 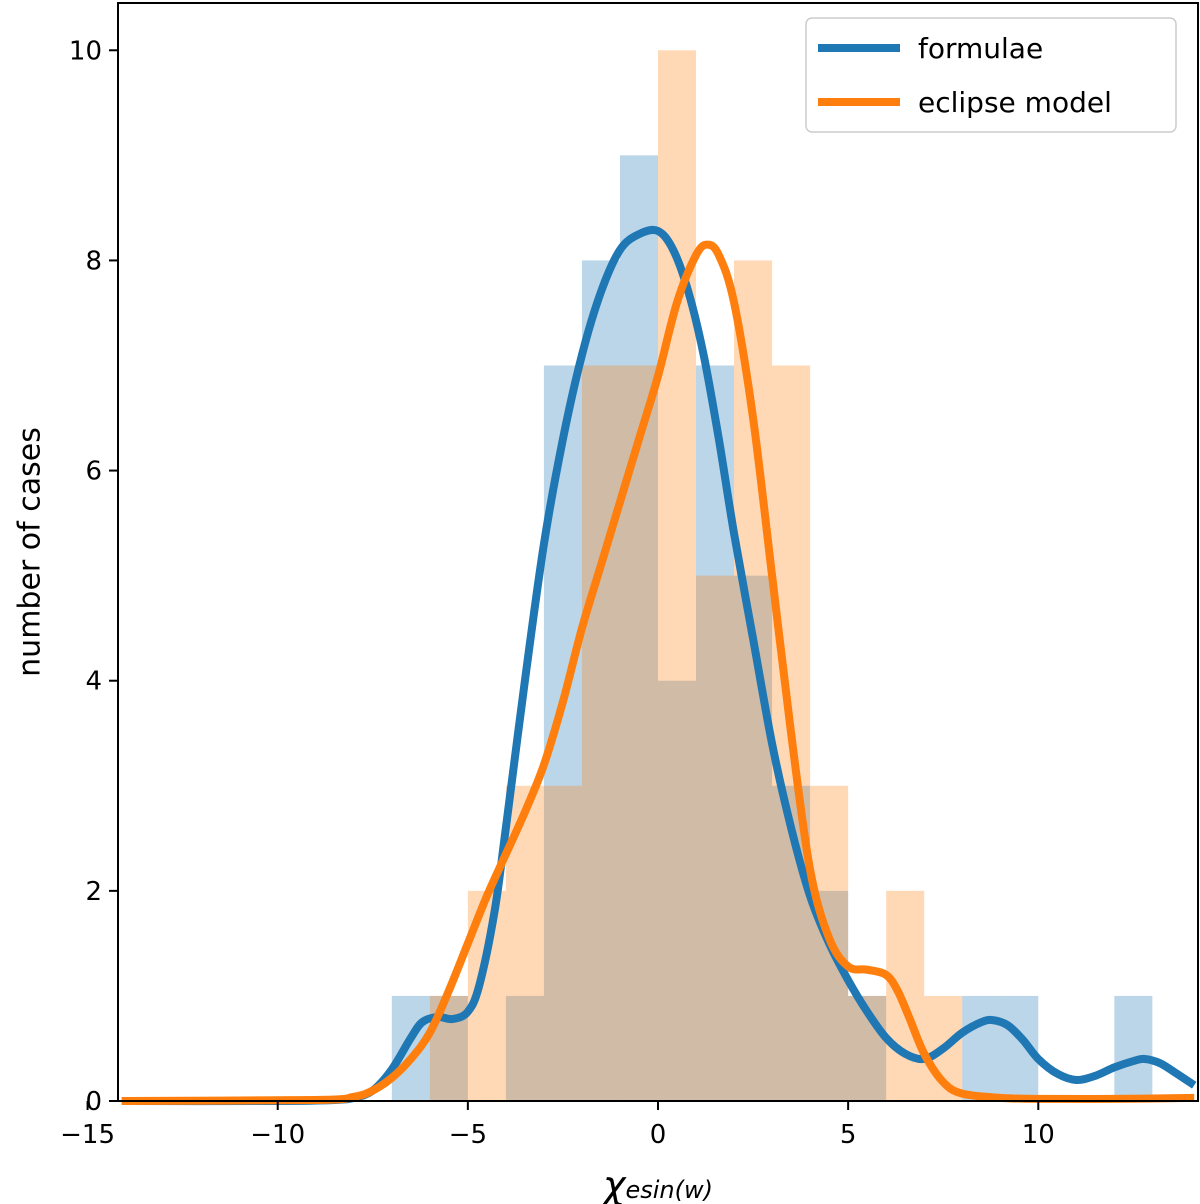 What do you see at coordinates (658, 1135) in the screenshot?
I see `x-tick-label: 0` at bounding box center [658, 1135].